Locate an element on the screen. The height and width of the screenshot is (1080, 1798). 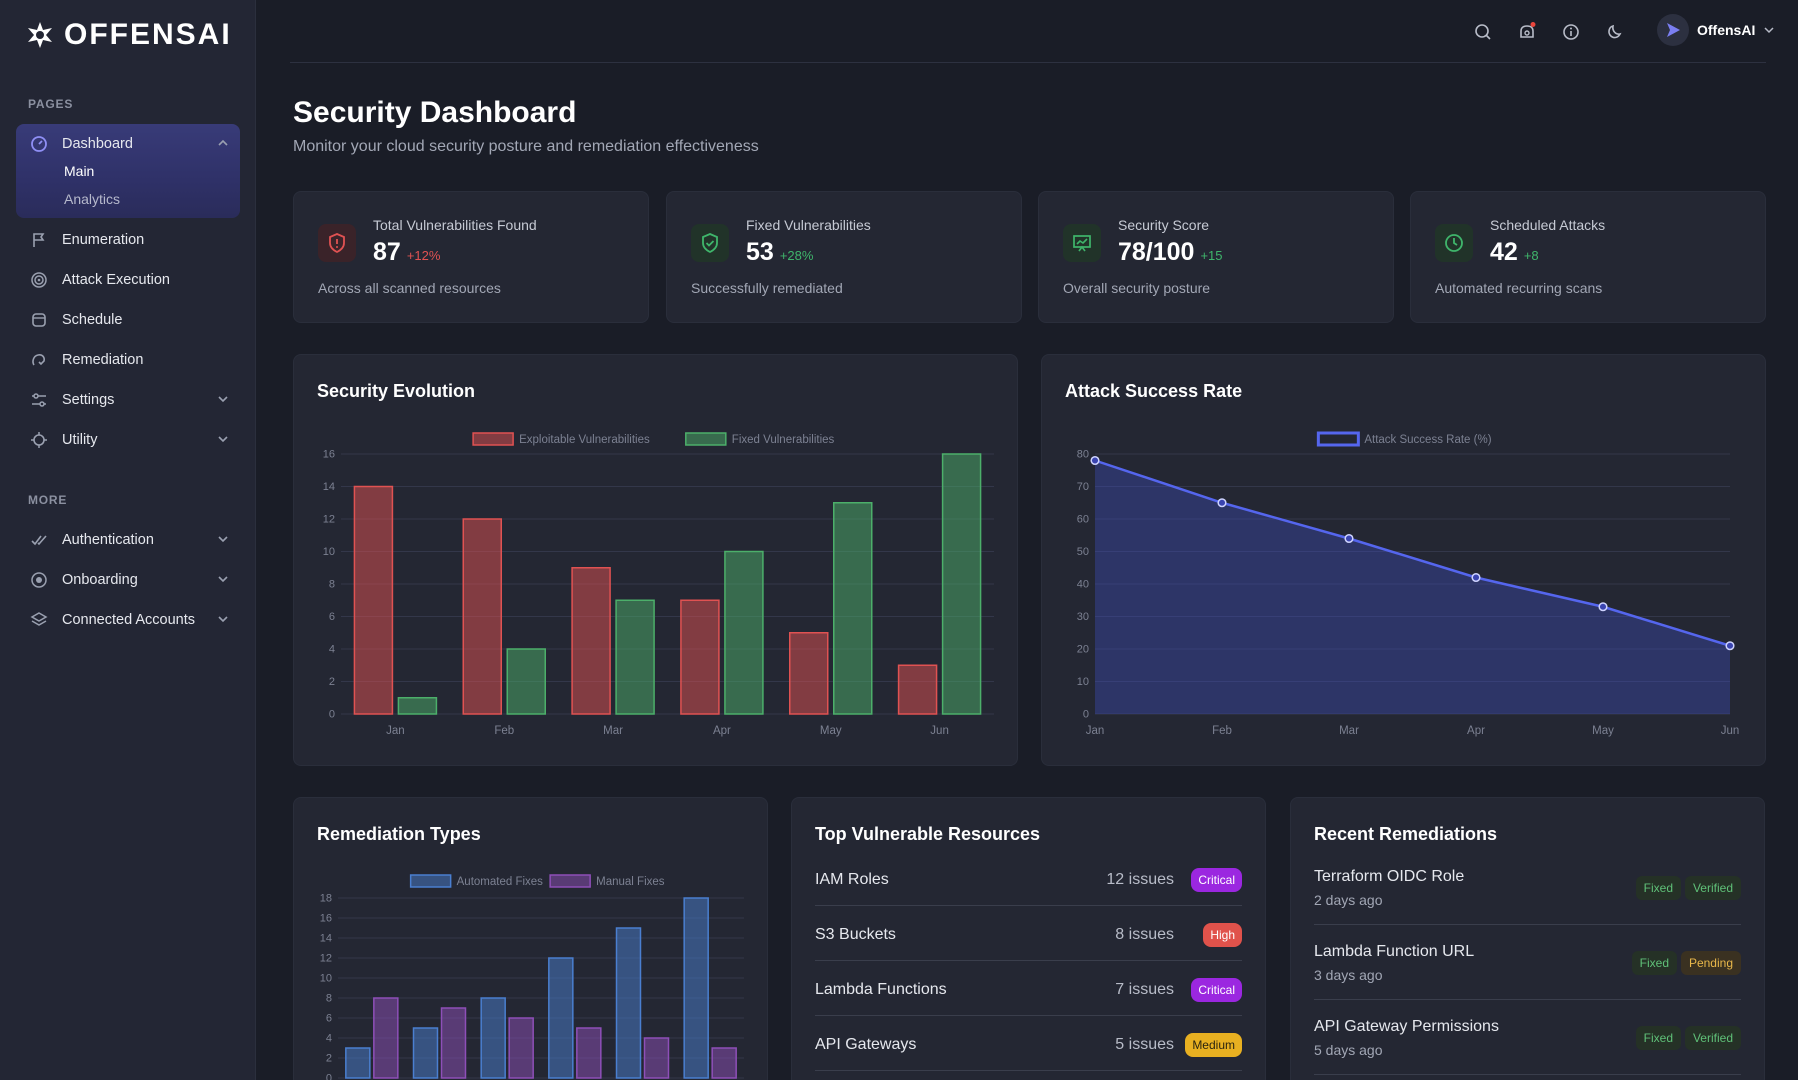
remediation-time: 3 days ago is located at coordinates (1348, 975).